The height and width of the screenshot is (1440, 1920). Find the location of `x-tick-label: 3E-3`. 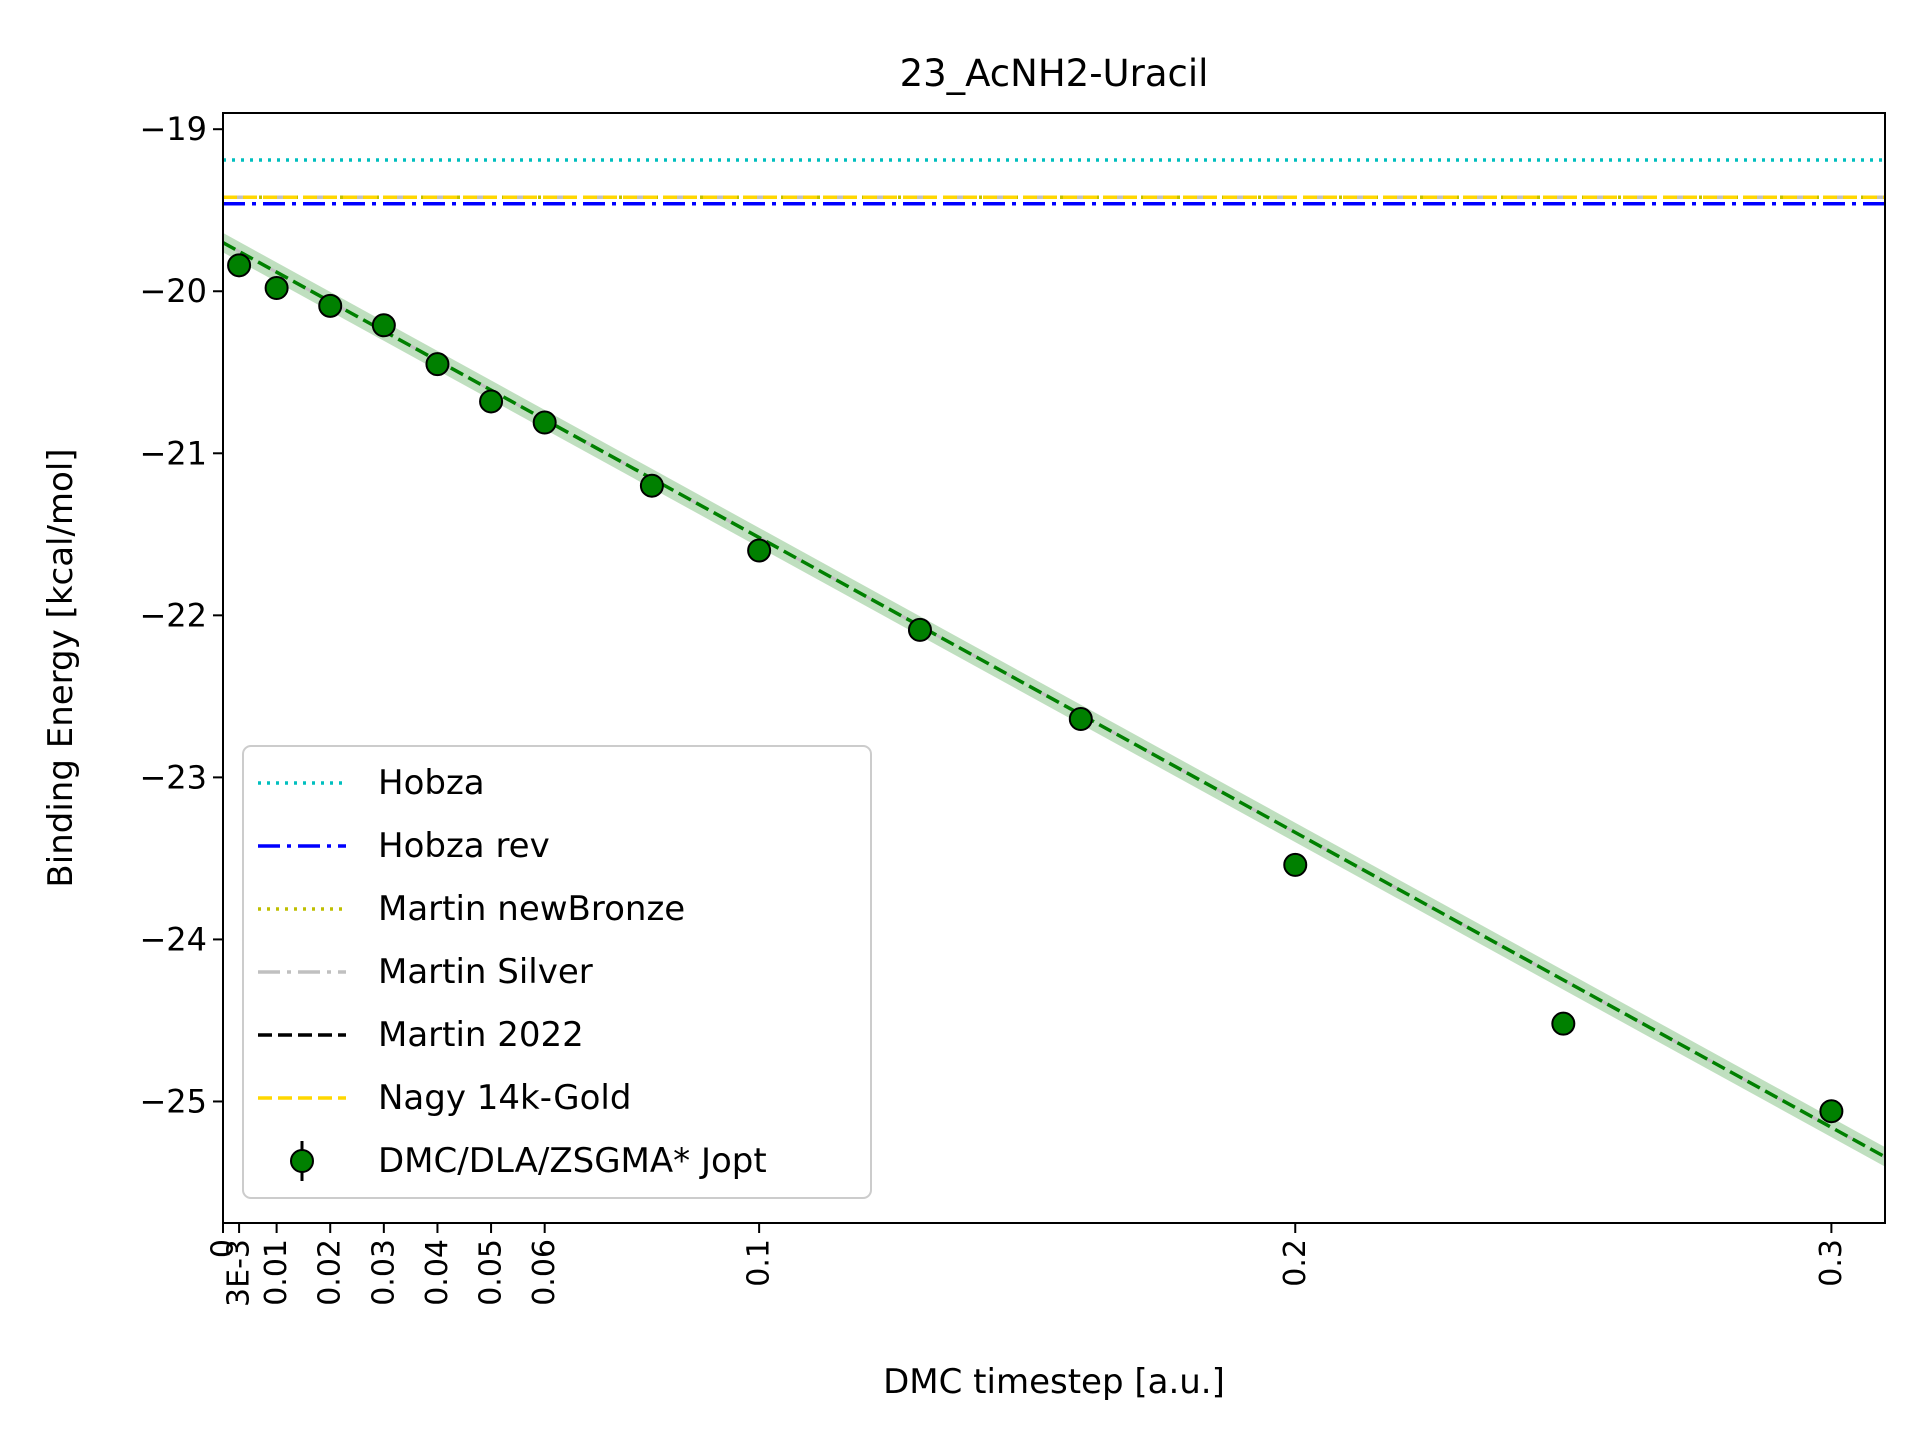

x-tick-label: 3E-3 is located at coordinates (239, 1273).